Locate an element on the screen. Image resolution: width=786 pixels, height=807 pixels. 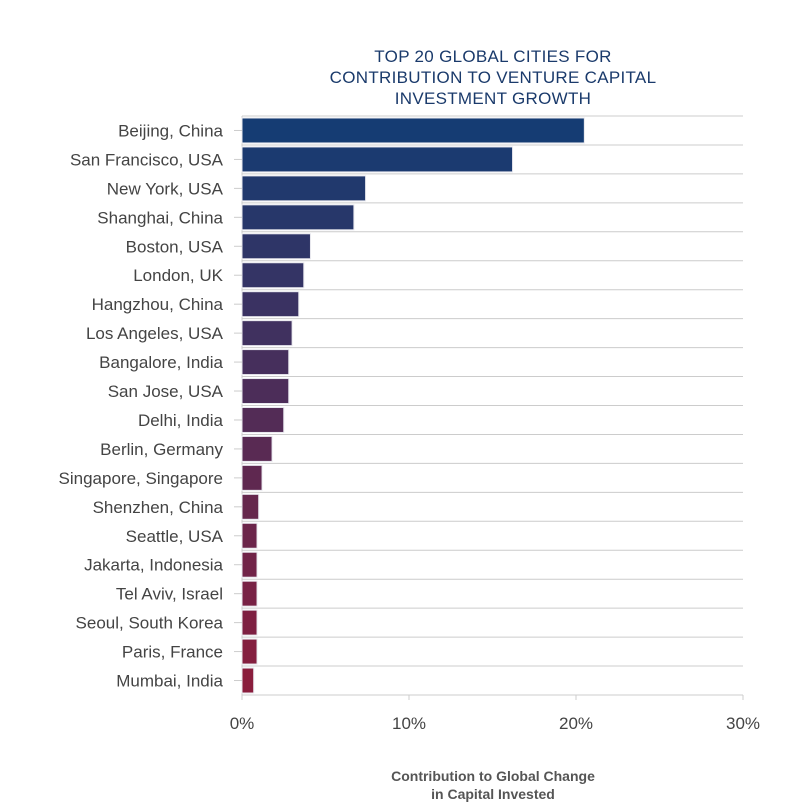
category-label: Seattle, USA is located at coordinates (175, 536).